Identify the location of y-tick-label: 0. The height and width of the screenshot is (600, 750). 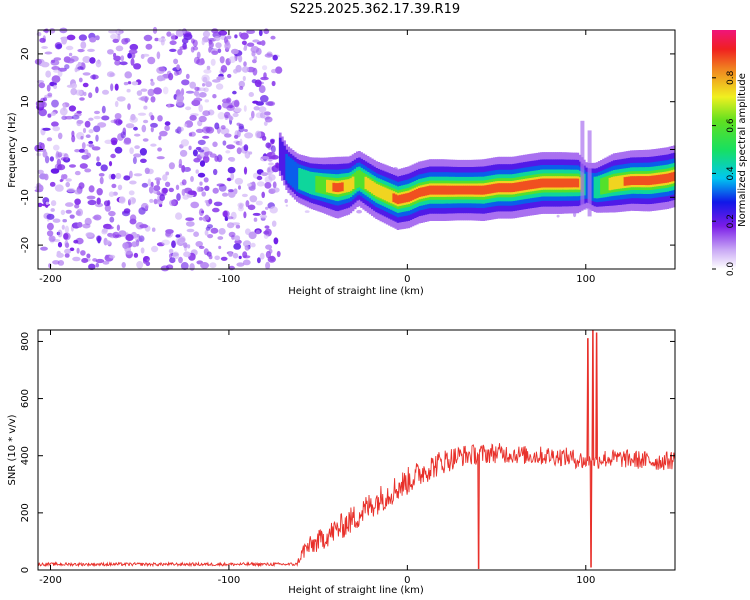
(25, 149).